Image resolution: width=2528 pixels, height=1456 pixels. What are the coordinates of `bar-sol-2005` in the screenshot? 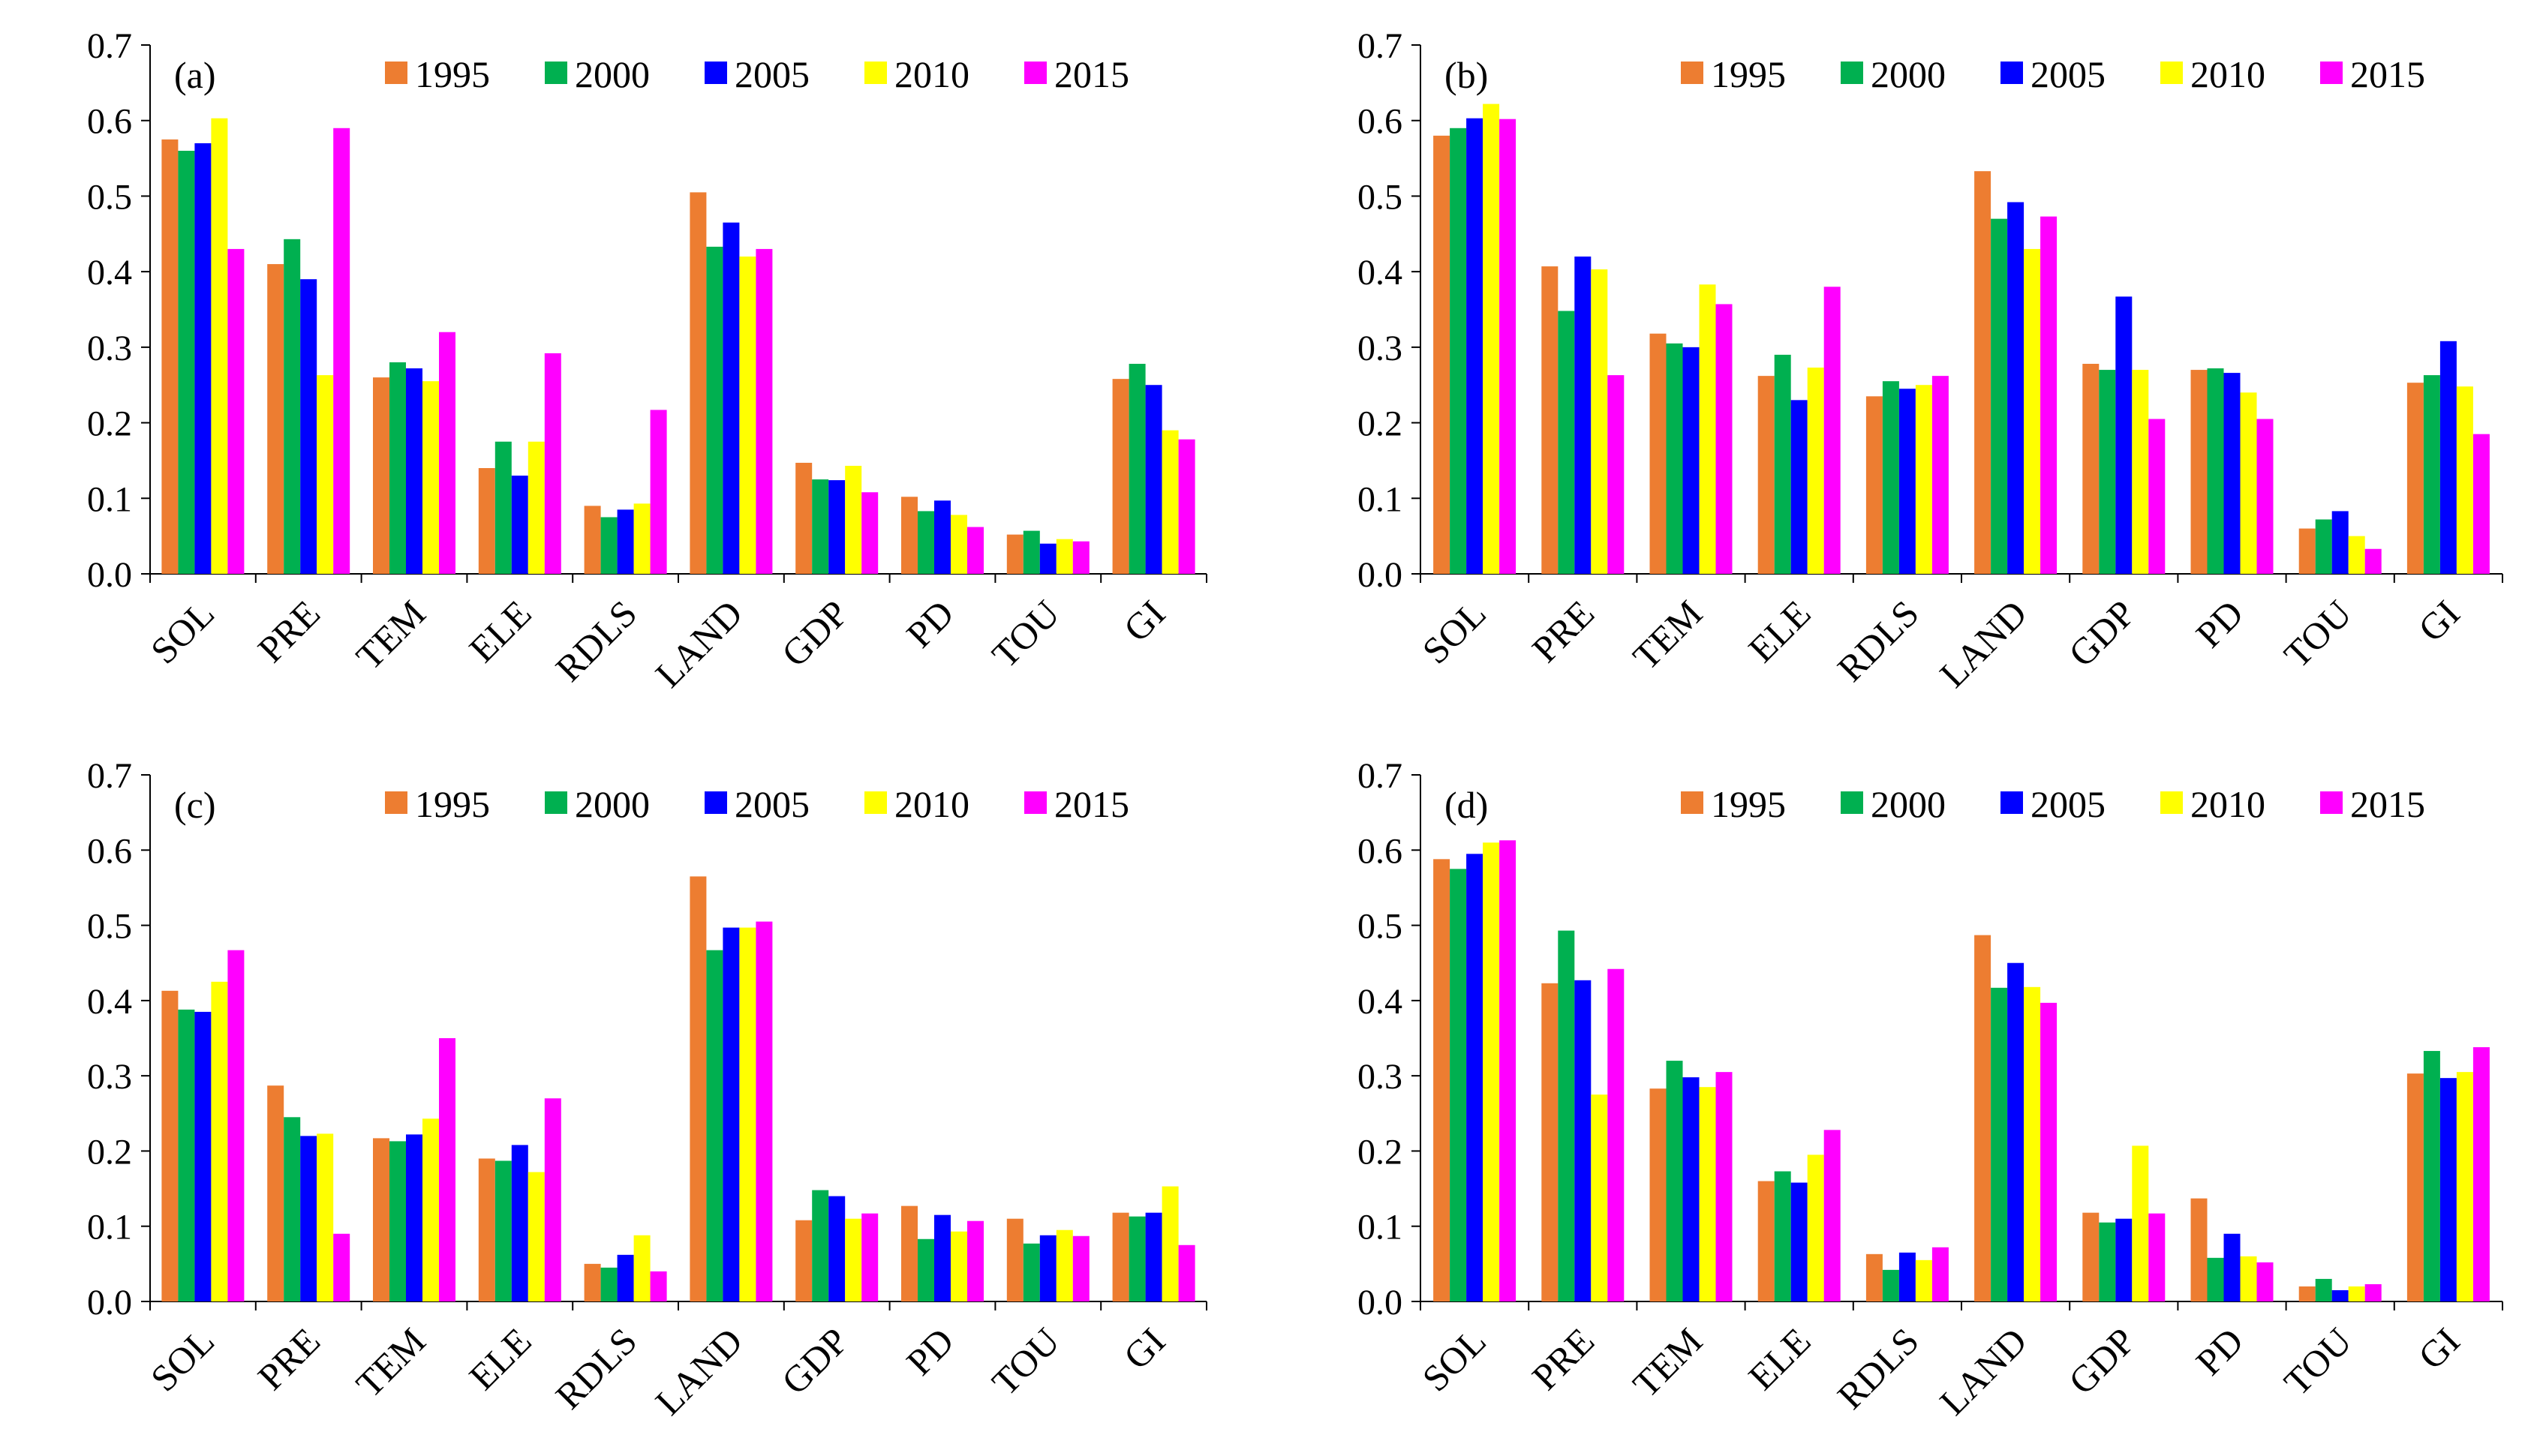 It's located at (1474, 1077).